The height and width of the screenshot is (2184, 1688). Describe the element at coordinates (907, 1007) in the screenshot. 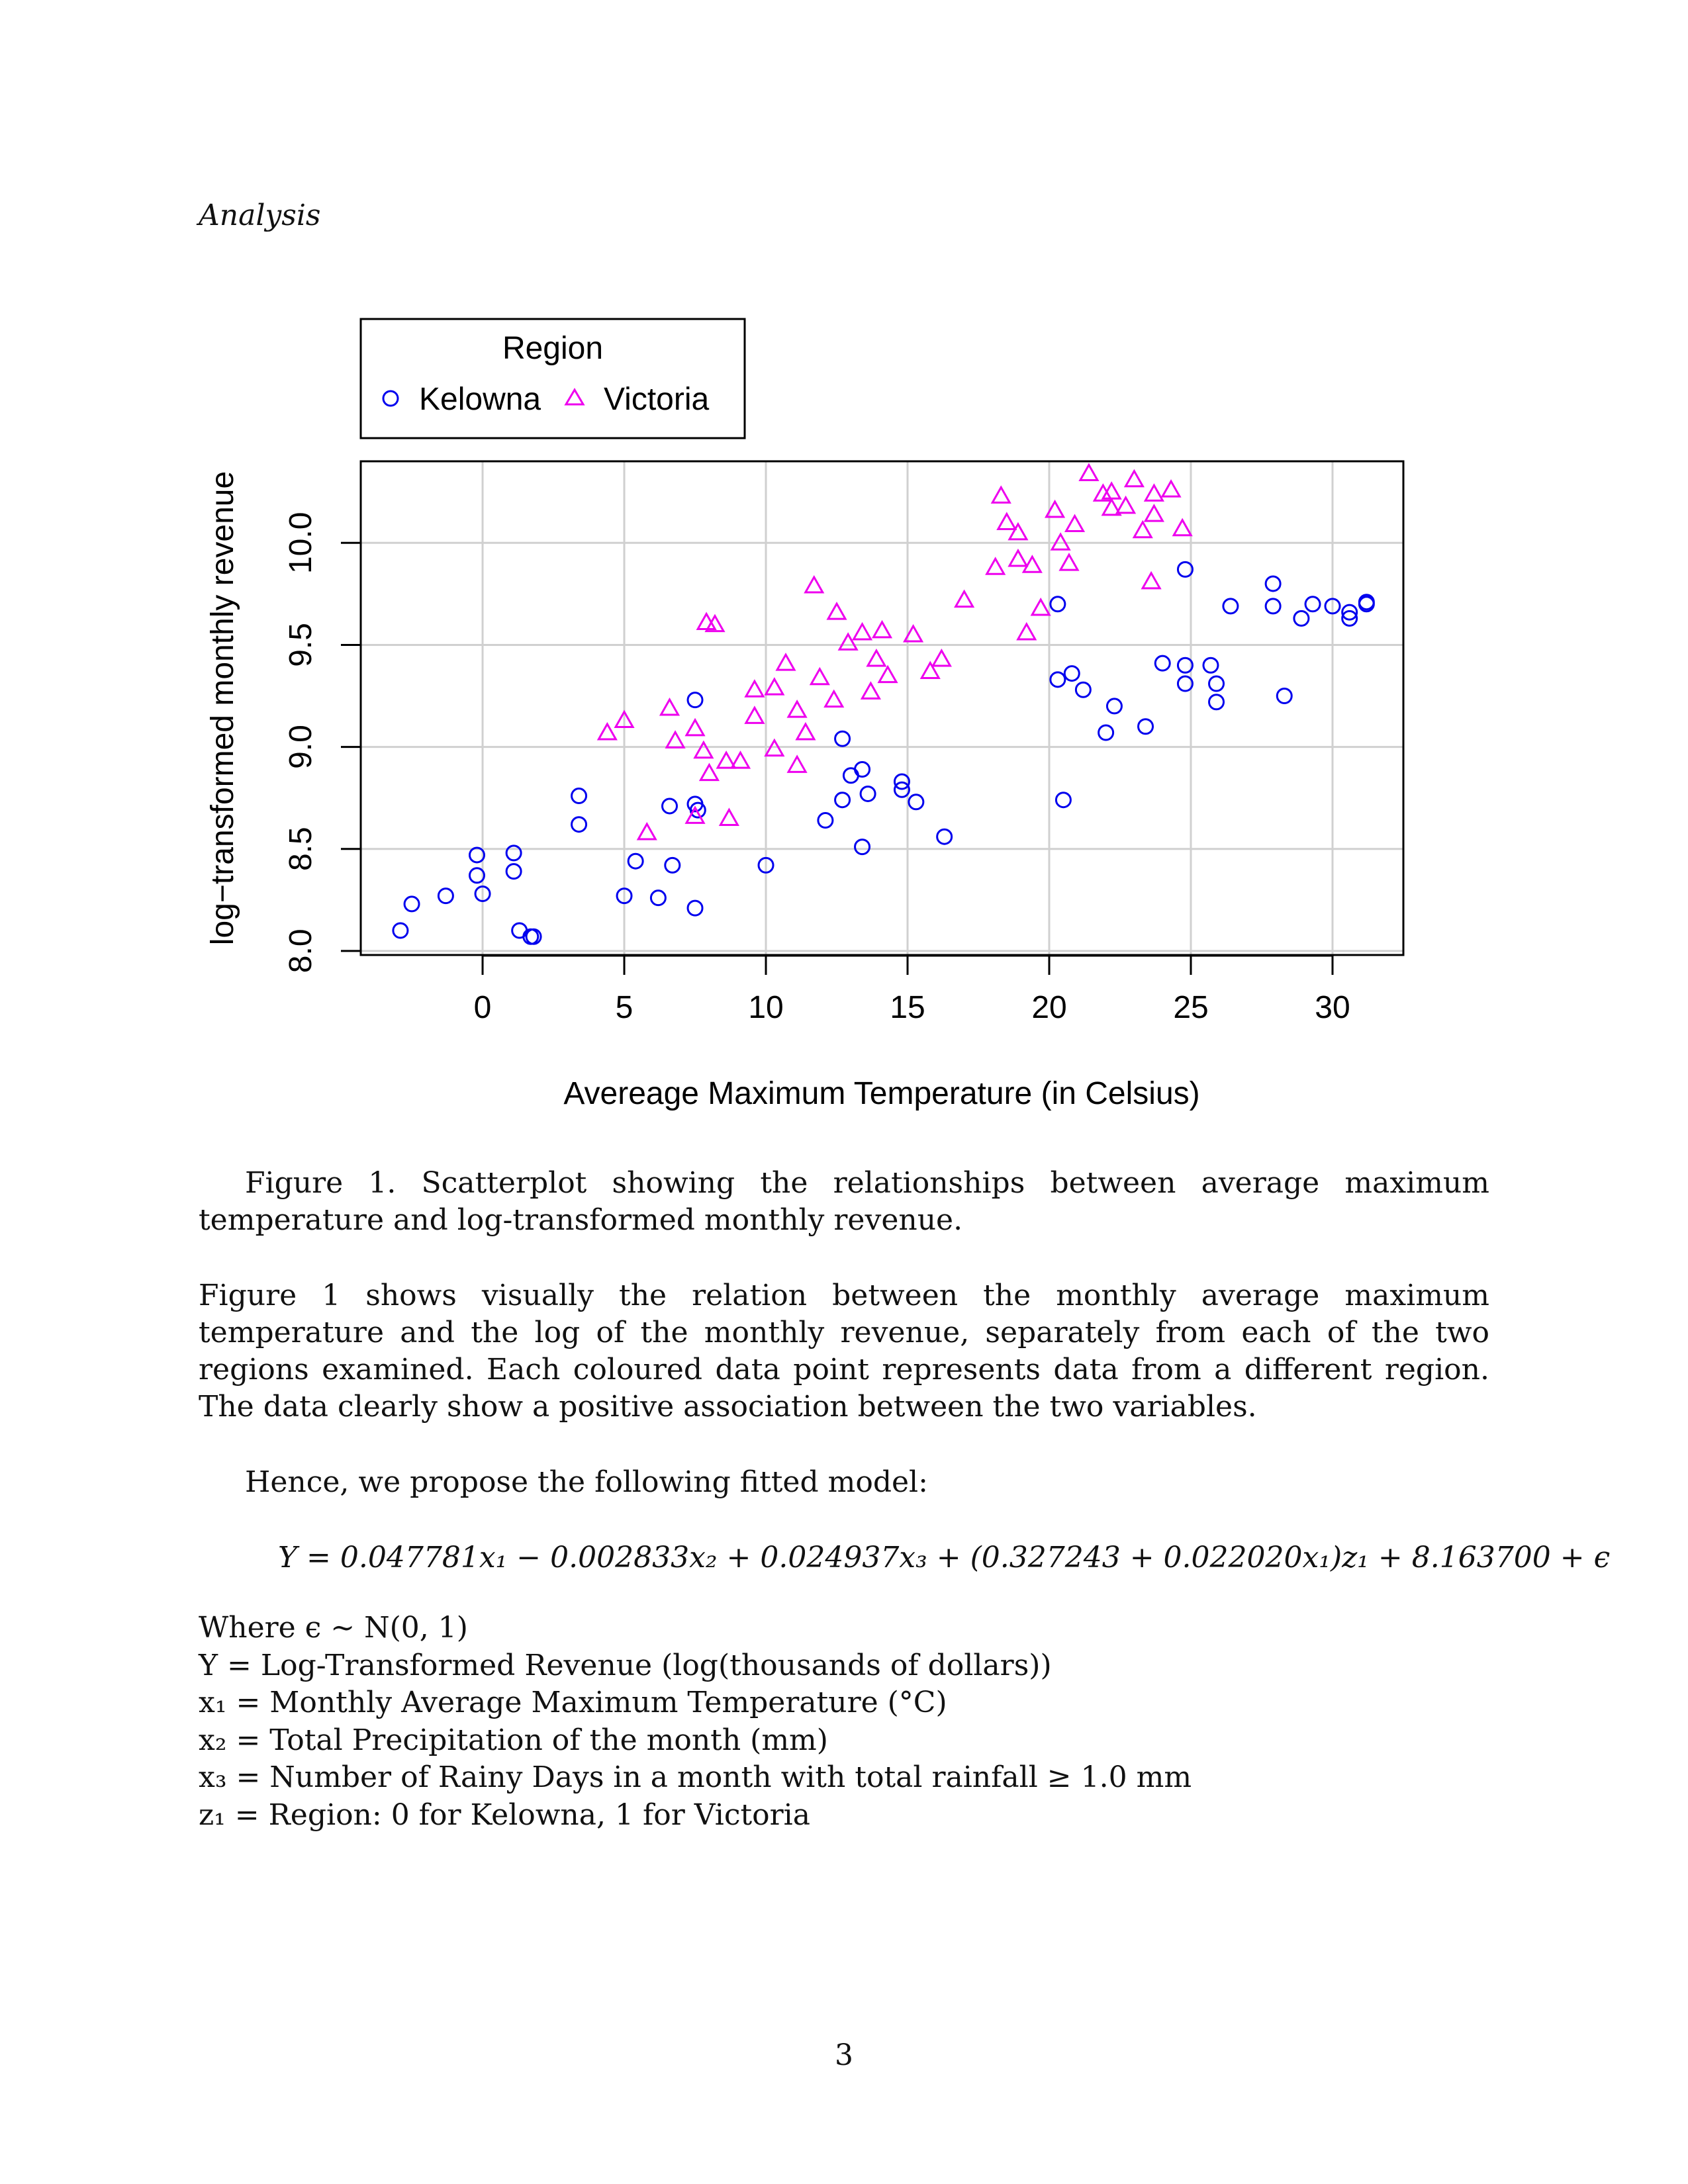

I see `x-tick-label: 15` at that location.